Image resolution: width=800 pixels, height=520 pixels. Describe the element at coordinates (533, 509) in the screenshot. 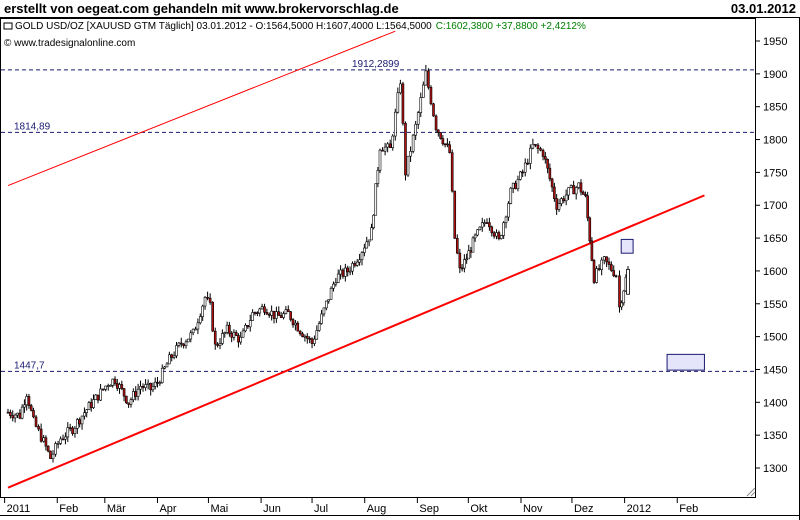

I see `x-tick-label: Nov` at that location.